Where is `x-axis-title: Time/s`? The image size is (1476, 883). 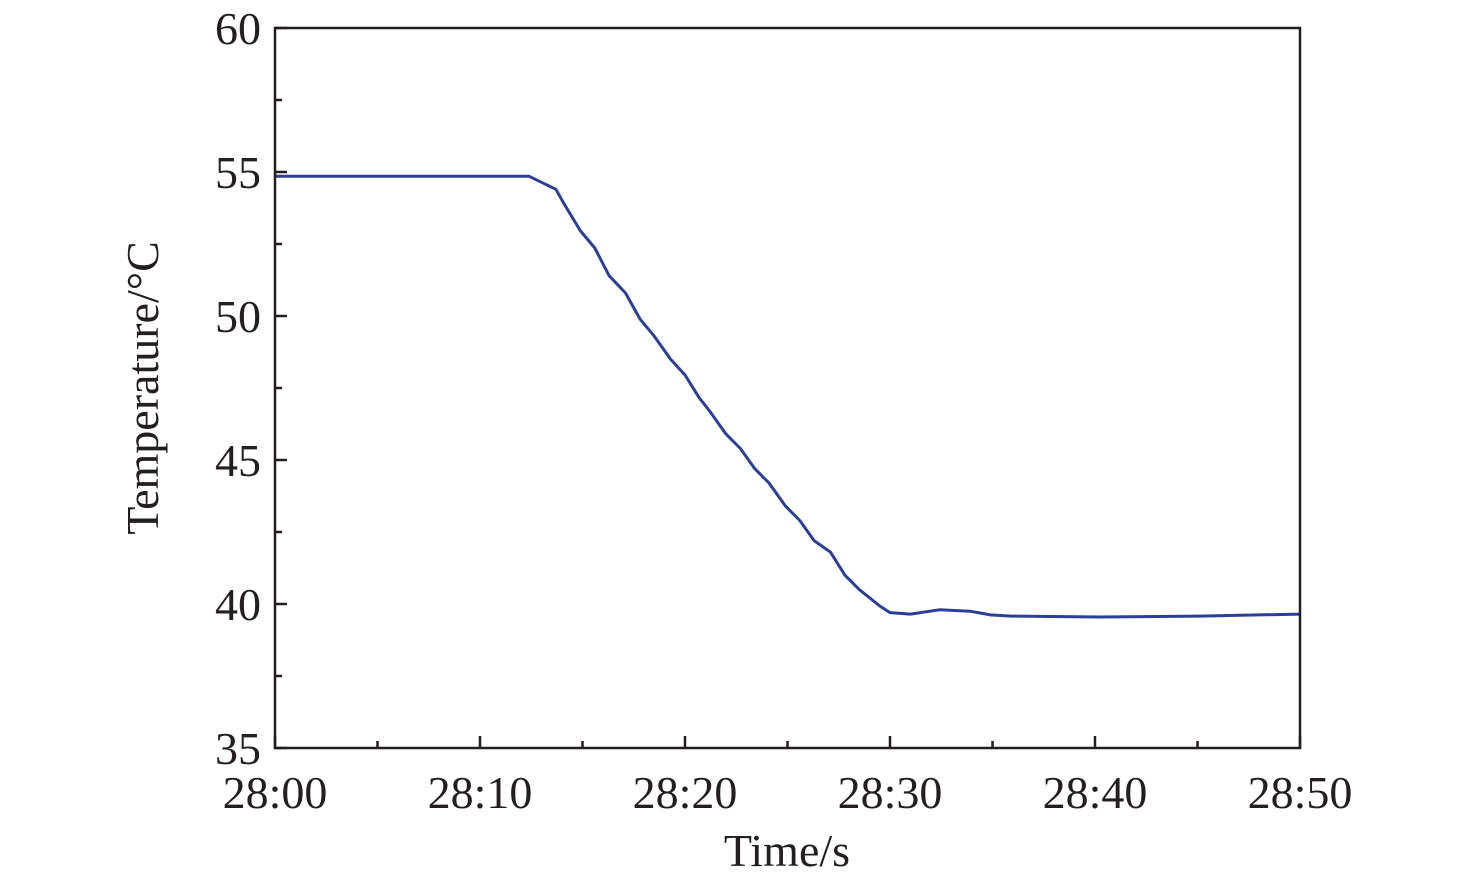
x-axis-title: Time/s is located at coordinates (787, 850).